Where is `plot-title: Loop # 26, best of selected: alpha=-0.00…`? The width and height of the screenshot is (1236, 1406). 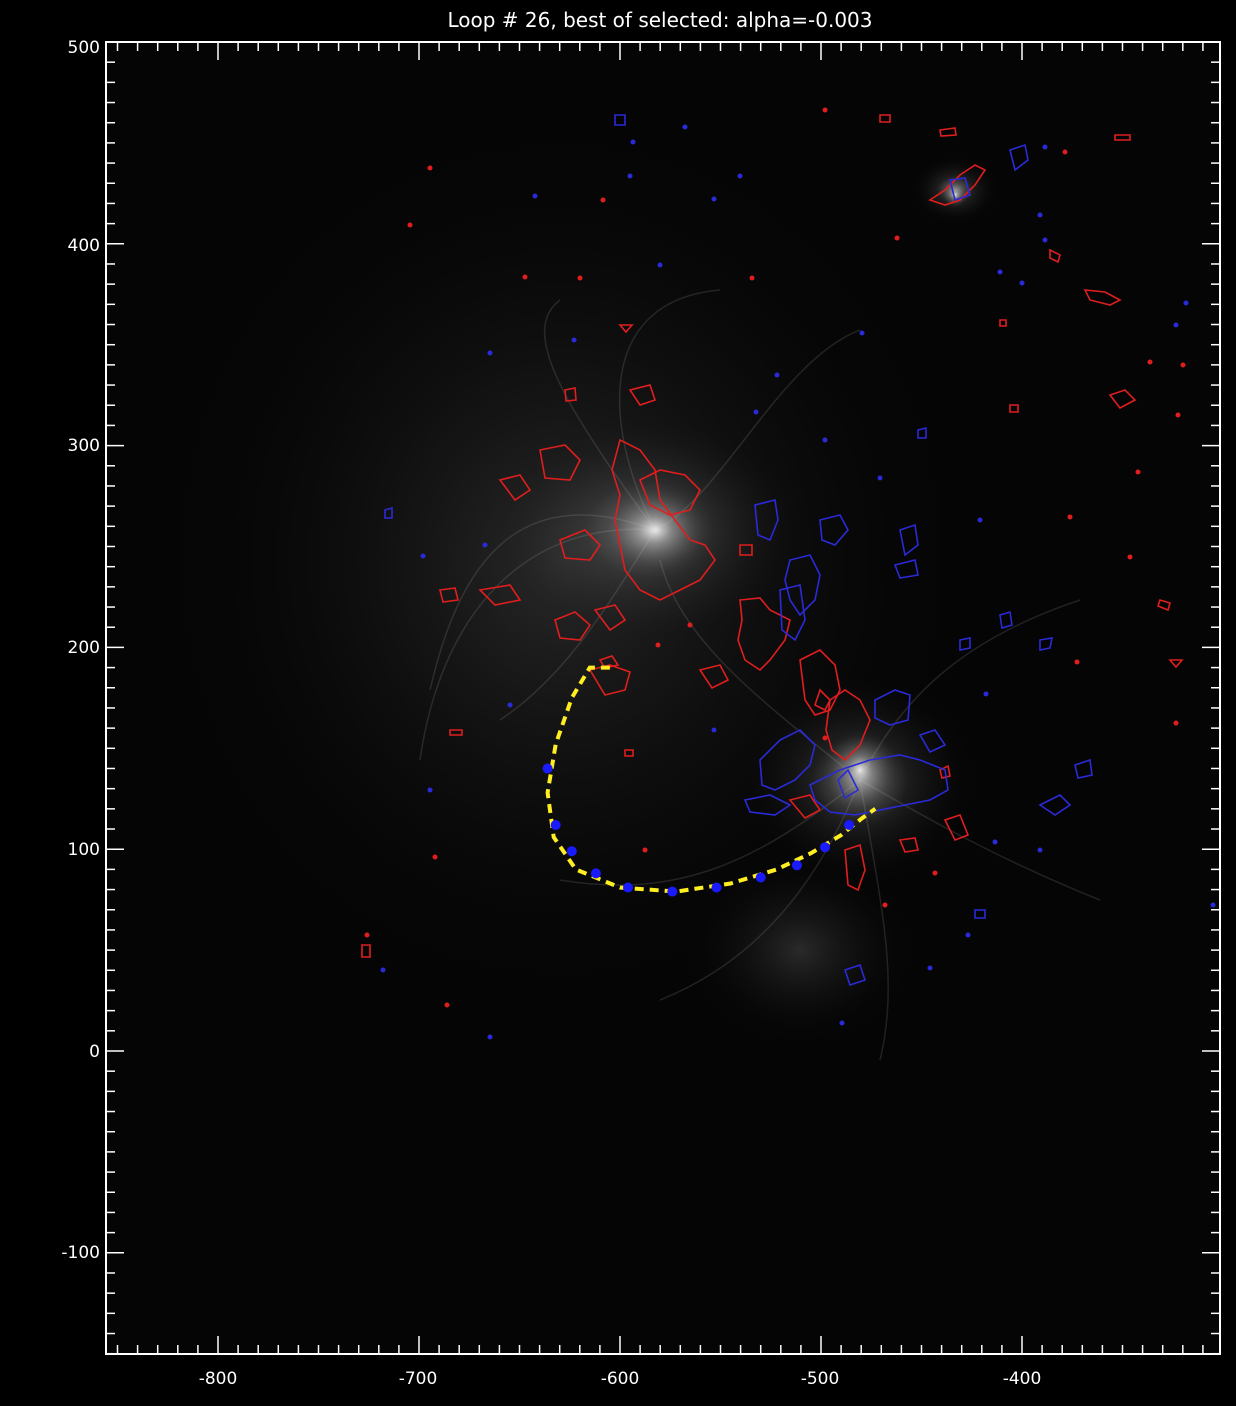 plot-title: Loop # 26, best of selected: alpha=-0.00… is located at coordinates (659, 20).